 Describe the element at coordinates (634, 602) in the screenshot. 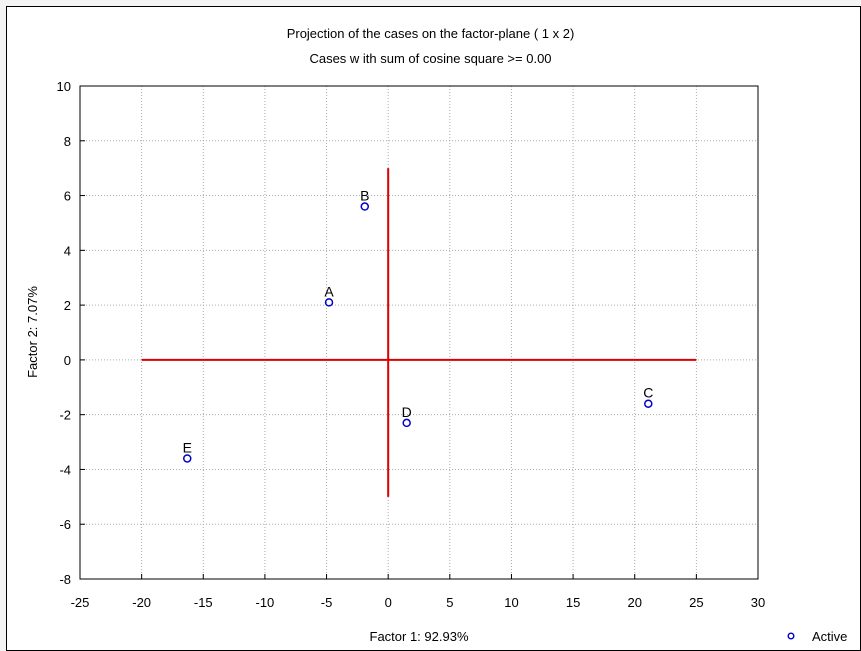

I see `x-tick-label: 20` at that location.